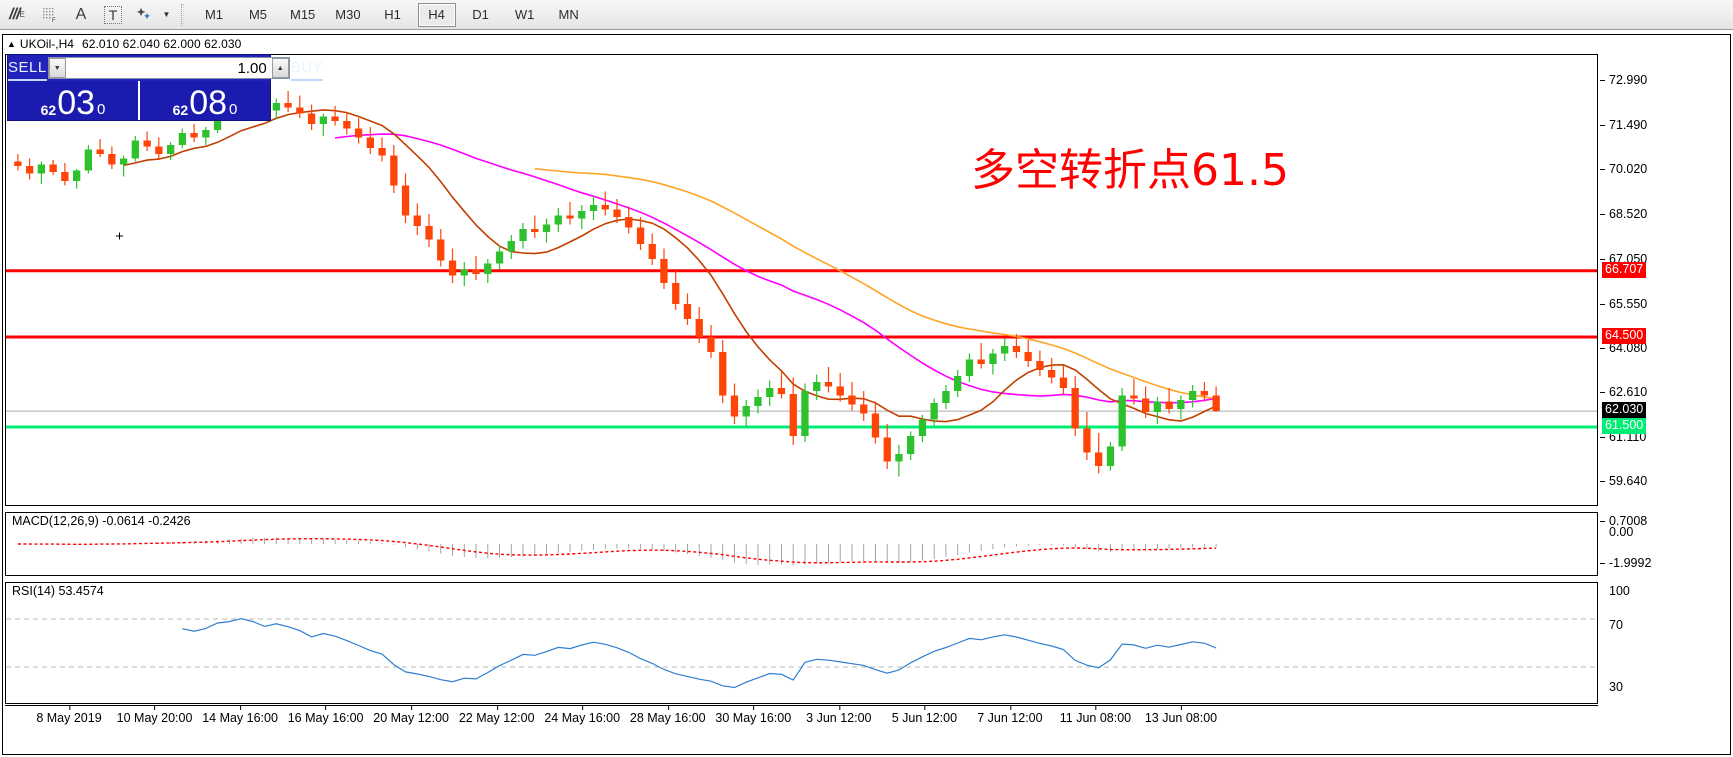 The height and width of the screenshot is (757, 1733). What do you see at coordinates (49, 15) in the screenshot?
I see `chart-dotted-icon: F` at bounding box center [49, 15].